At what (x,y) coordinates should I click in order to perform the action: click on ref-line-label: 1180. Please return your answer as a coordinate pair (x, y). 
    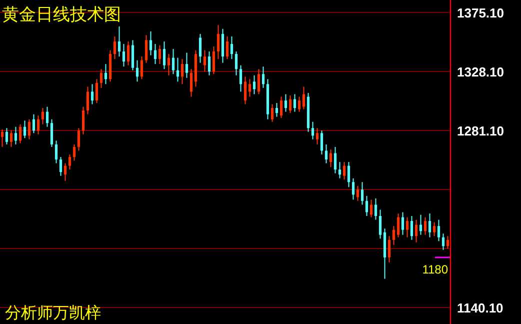
    Looking at the image, I should click on (435, 269).